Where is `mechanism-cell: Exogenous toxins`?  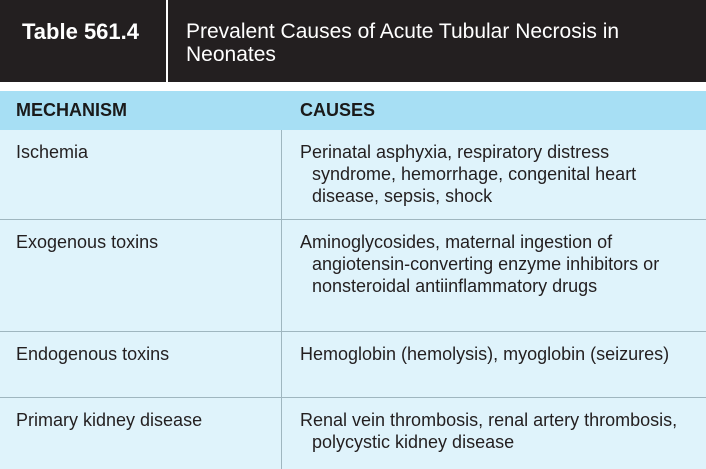
mechanism-cell: Exogenous toxins is located at coordinates (141, 275).